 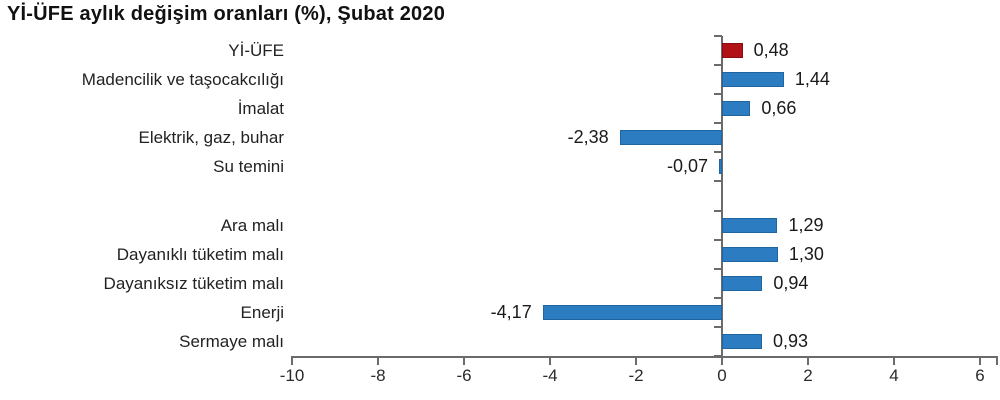 What do you see at coordinates (771, 50) in the screenshot?
I see `value-label: 0,48` at bounding box center [771, 50].